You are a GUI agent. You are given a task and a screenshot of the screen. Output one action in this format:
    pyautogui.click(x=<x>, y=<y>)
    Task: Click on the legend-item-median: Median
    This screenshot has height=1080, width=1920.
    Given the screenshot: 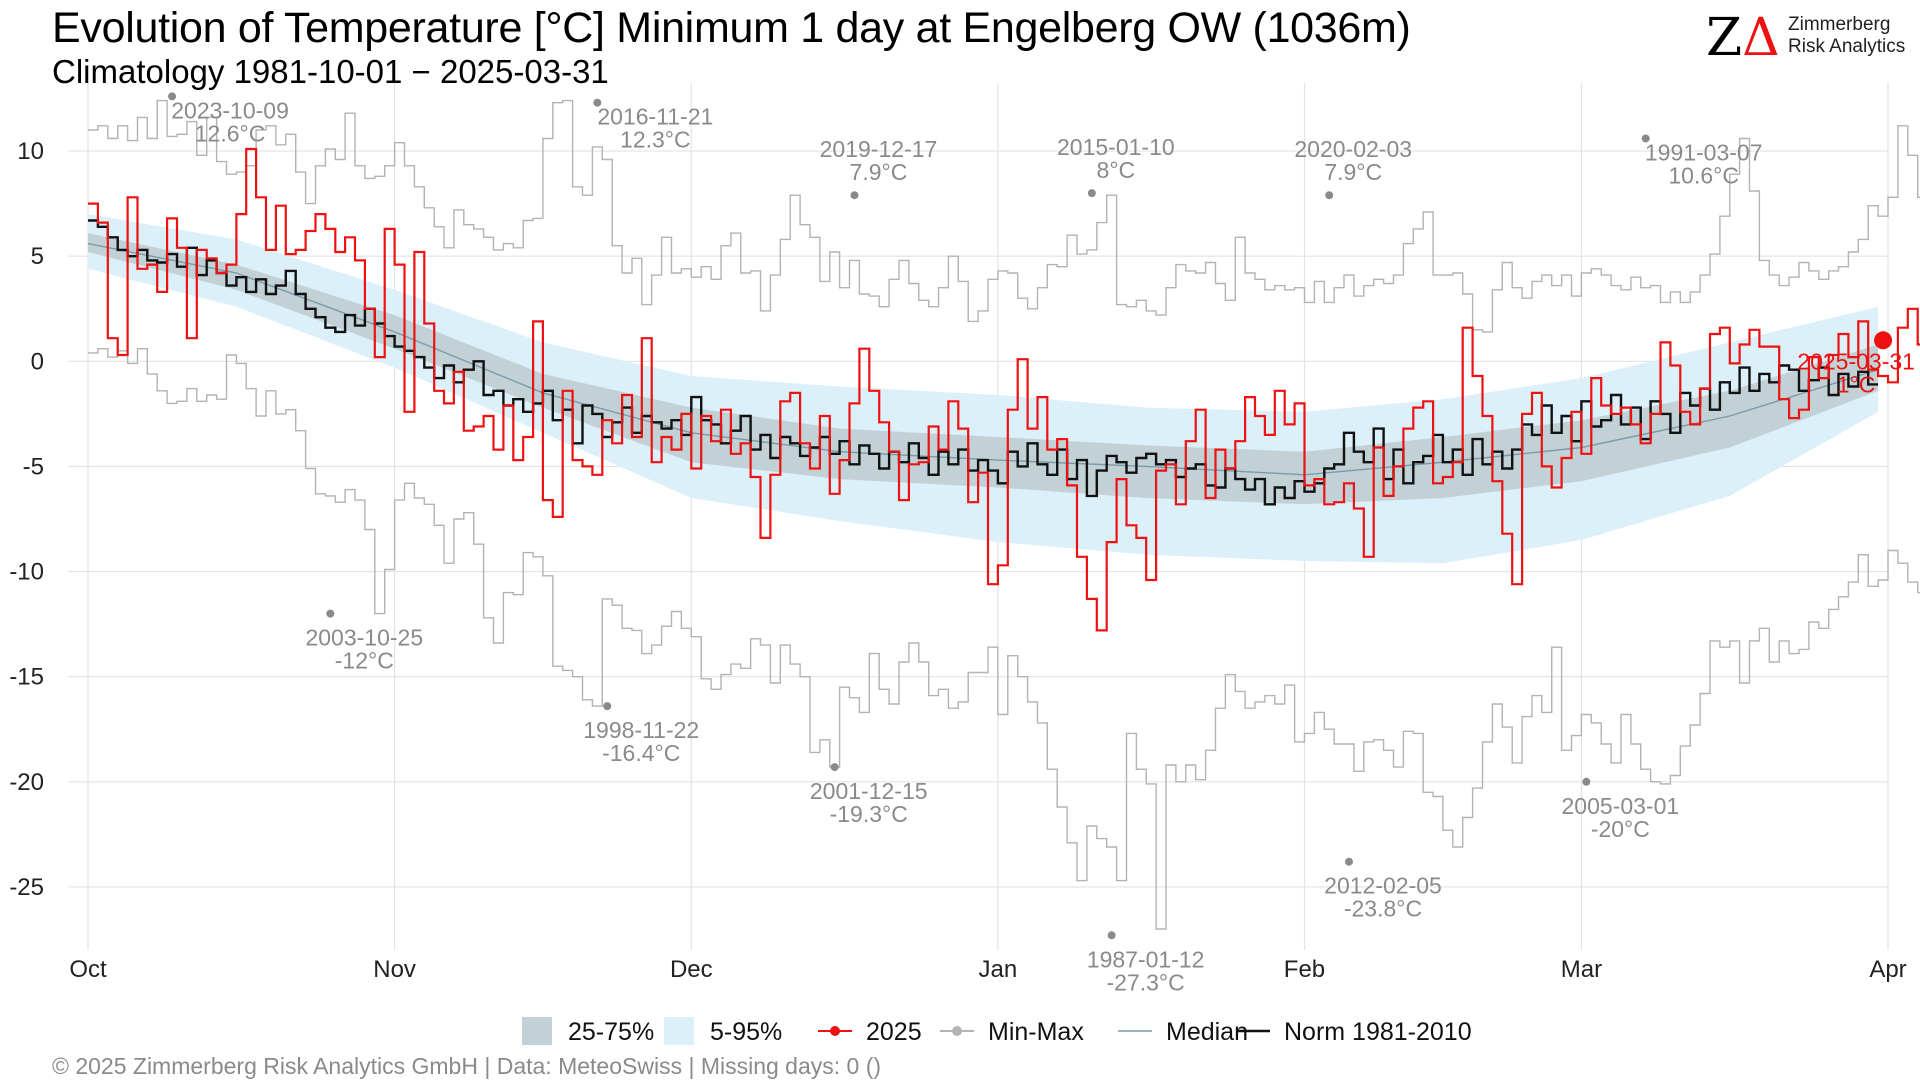 What is the action you would take?
    pyautogui.click(x=1183, y=1032)
    